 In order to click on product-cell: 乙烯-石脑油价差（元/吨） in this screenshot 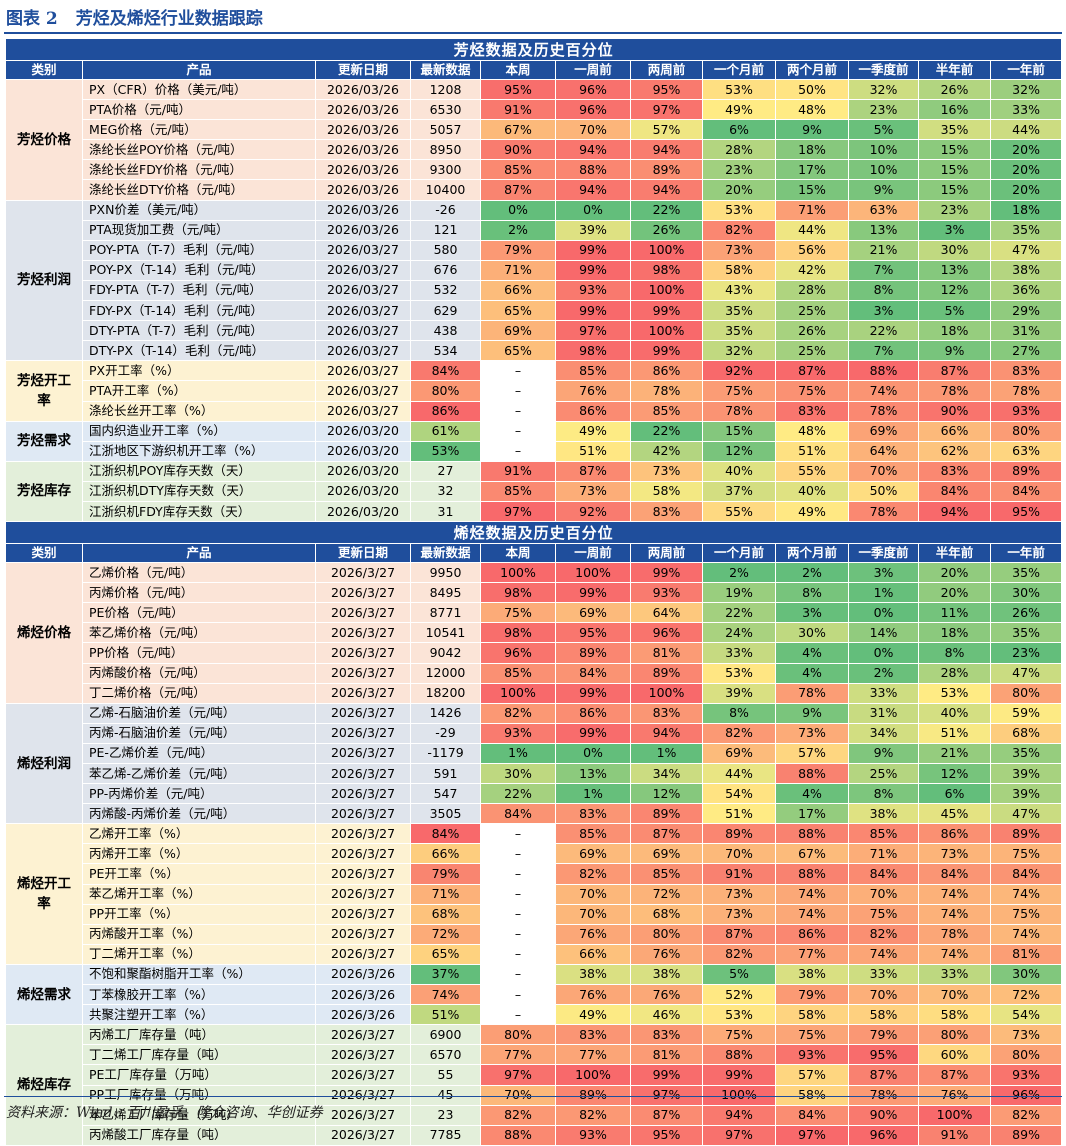, I will do `click(199, 713)`.